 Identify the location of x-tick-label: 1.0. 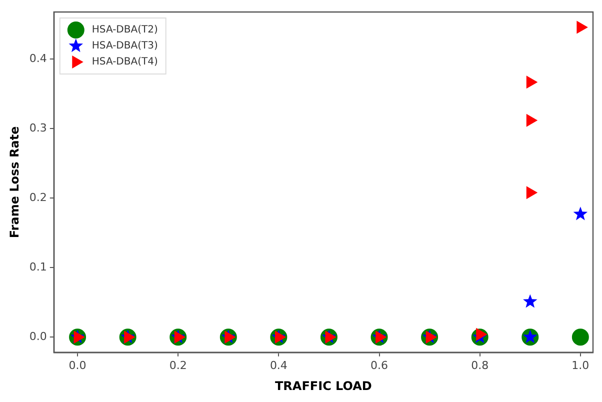
(581, 365).